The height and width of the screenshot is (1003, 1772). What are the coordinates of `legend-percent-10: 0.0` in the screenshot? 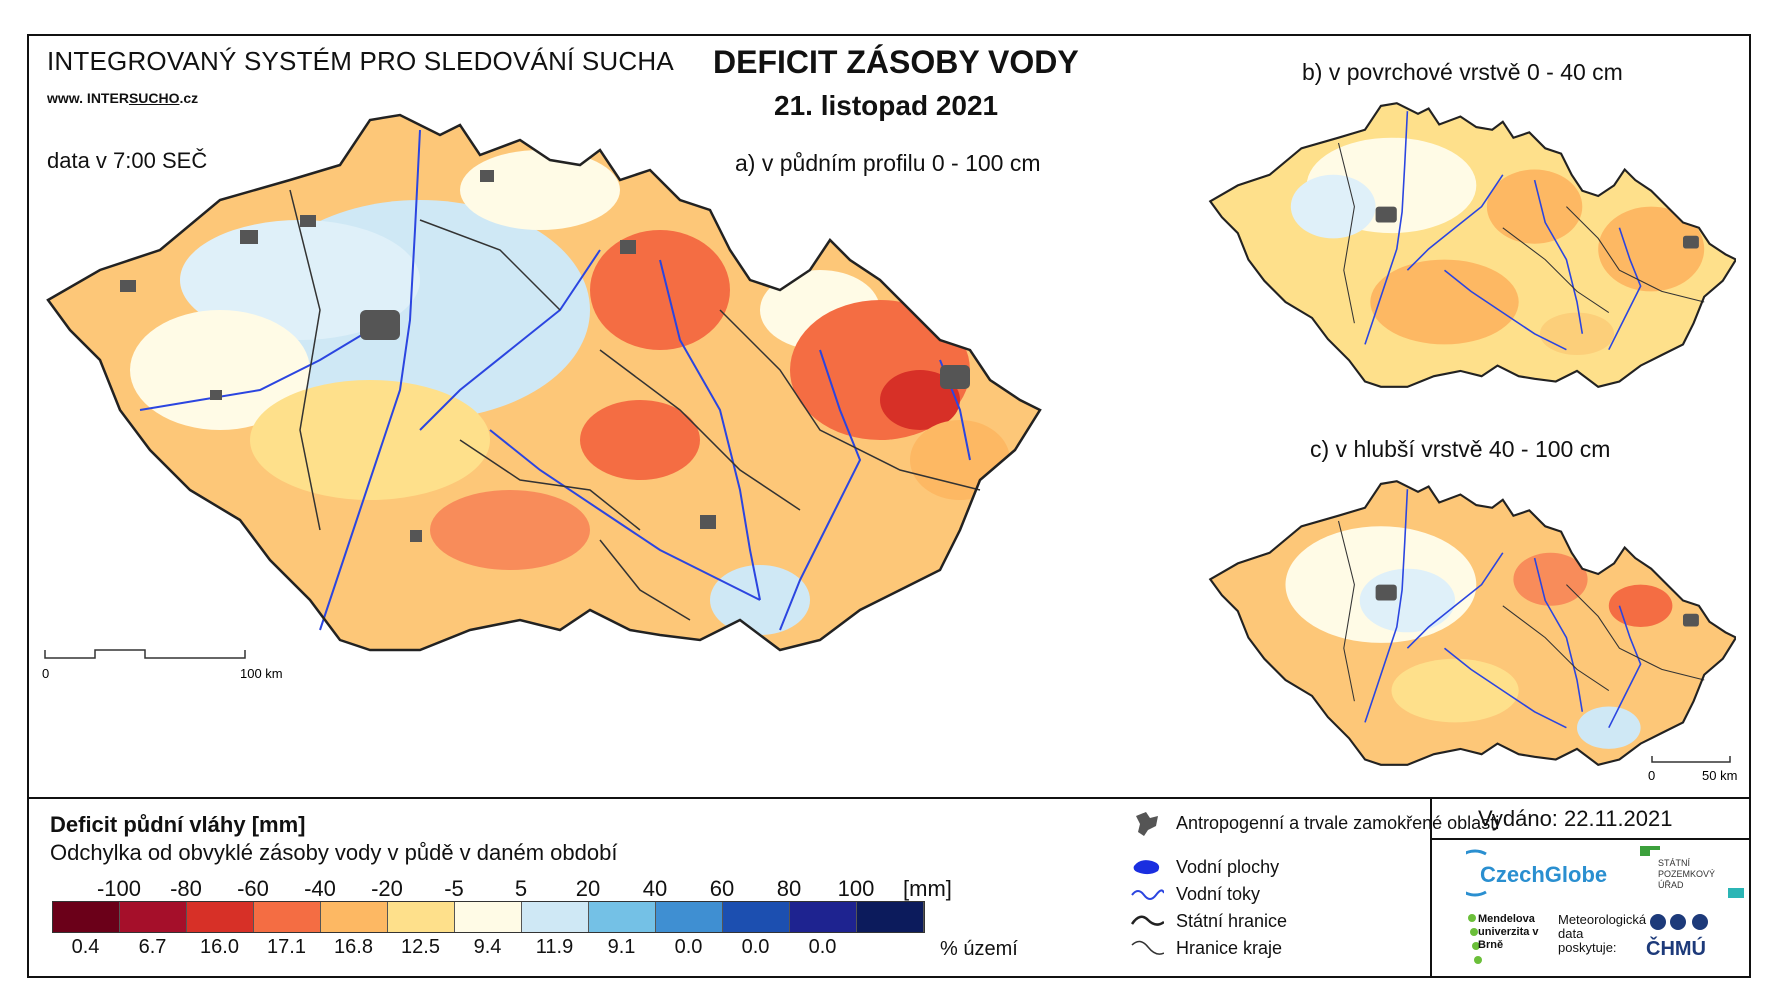 It's located at (755, 947).